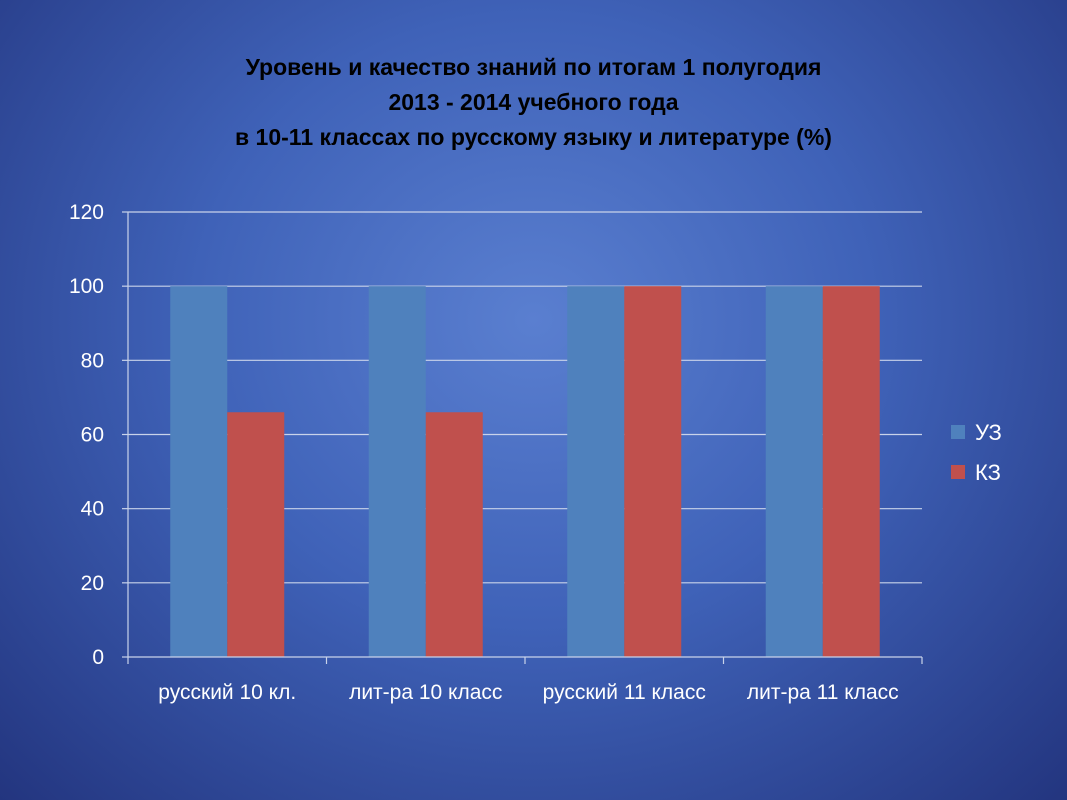  What do you see at coordinates (823, 692) in the screenshot?
I see `x-category-label: лит-ра 11 класс` at bounding box center [823, 692].